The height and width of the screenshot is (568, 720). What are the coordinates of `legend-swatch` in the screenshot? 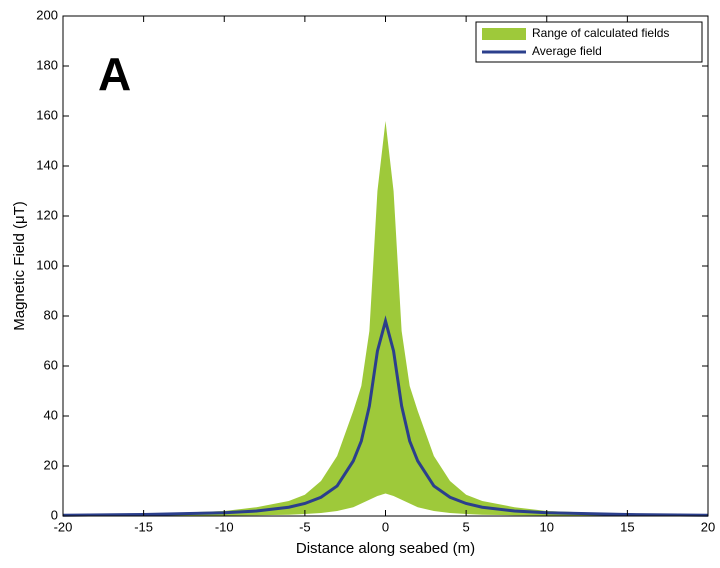 It's located at (504, 34).